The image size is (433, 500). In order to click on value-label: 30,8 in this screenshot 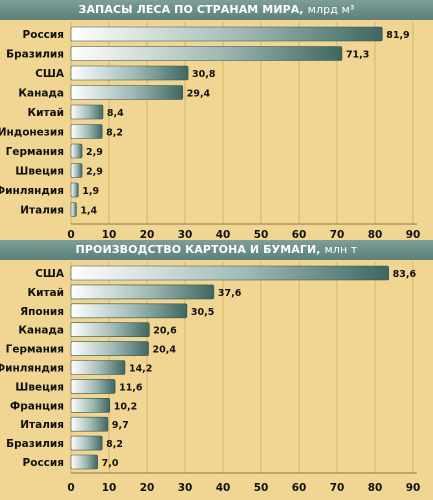, I will do `click(204, 74)`.